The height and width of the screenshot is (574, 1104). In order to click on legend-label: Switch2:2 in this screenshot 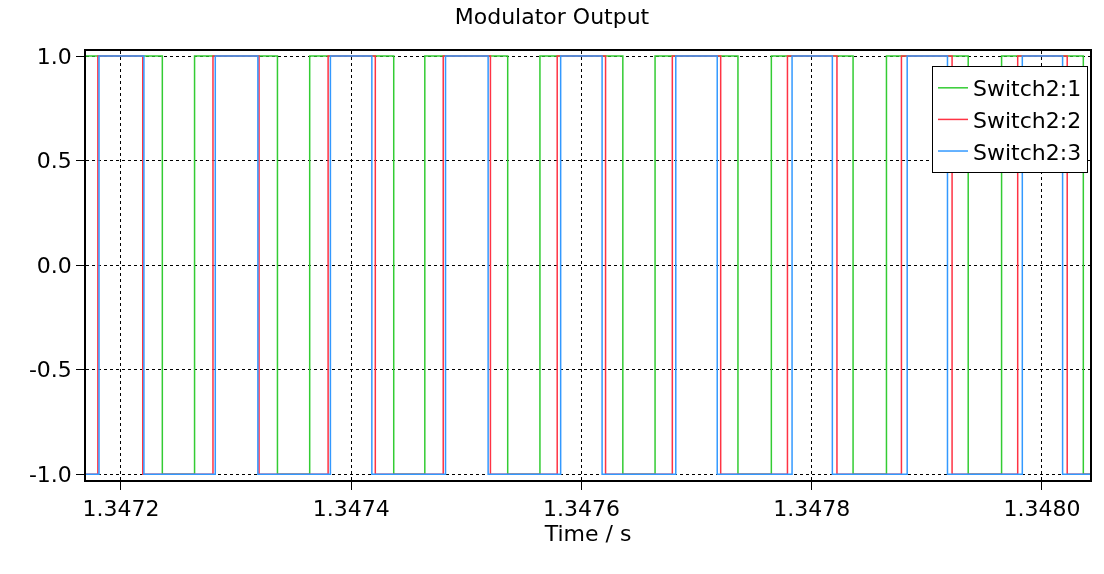, I will do `click(1027, 120)`.